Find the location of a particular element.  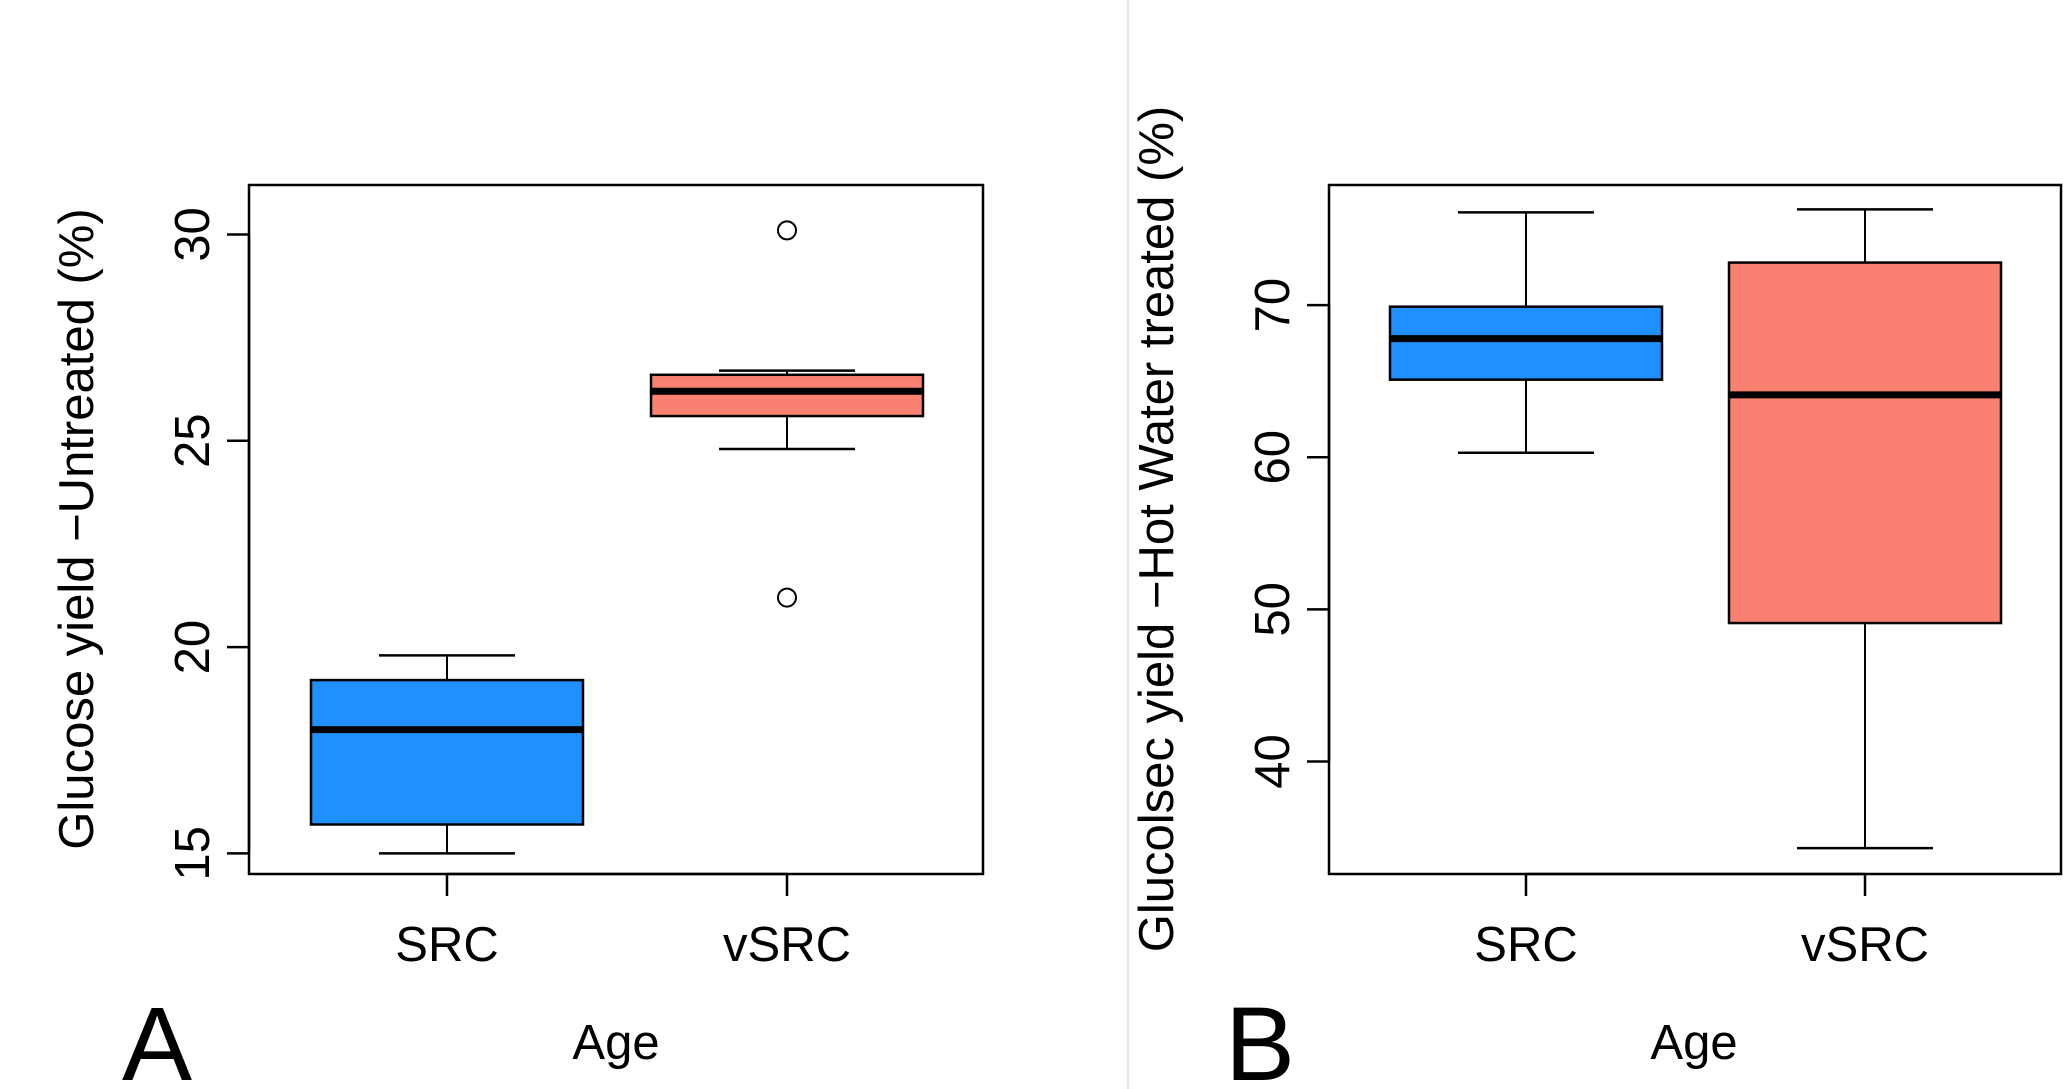

panel-b-y-axis-title: Glucolsec yield −Hot Water treated (%) is located at coordinates (1157, 529).